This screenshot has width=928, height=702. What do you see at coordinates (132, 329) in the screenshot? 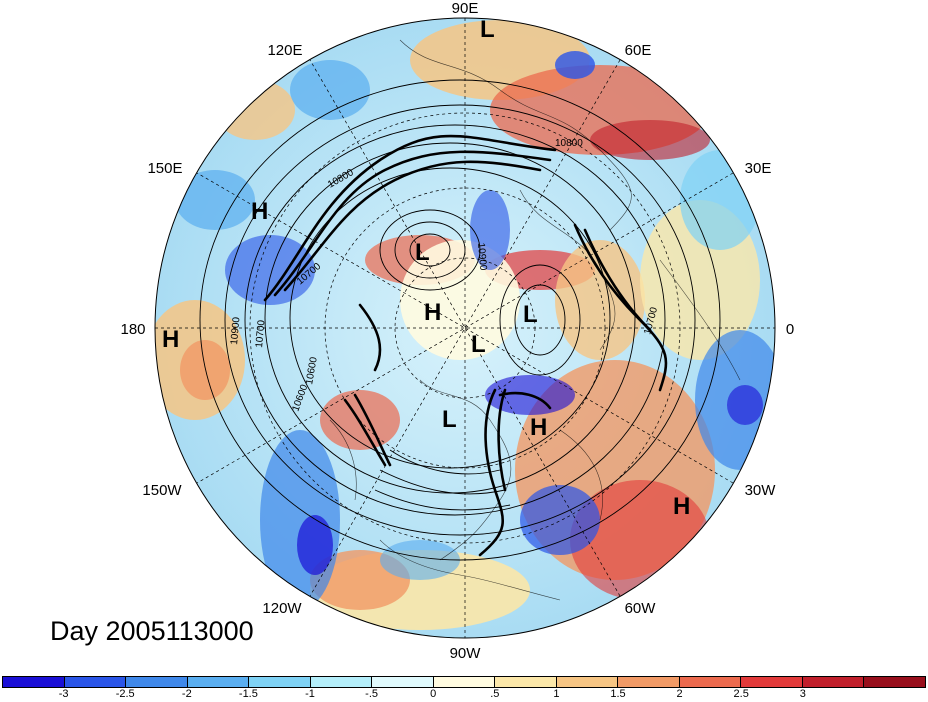
I see `lon-label-180: 180` at bounding box center [132, 329].